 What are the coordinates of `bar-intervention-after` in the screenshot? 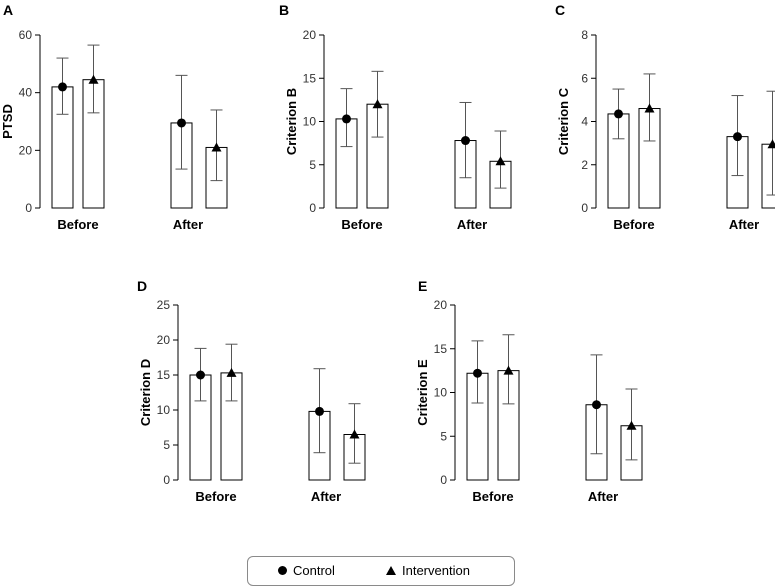 It's located at (768, 176).